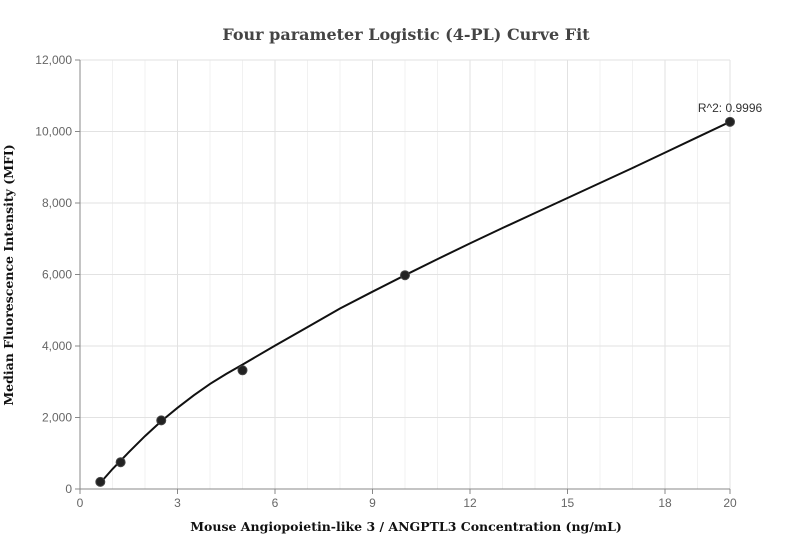  Describe the element at coordinates (57, 275) in the screenshot. I see `y-tick-label: 6,000` at that location.